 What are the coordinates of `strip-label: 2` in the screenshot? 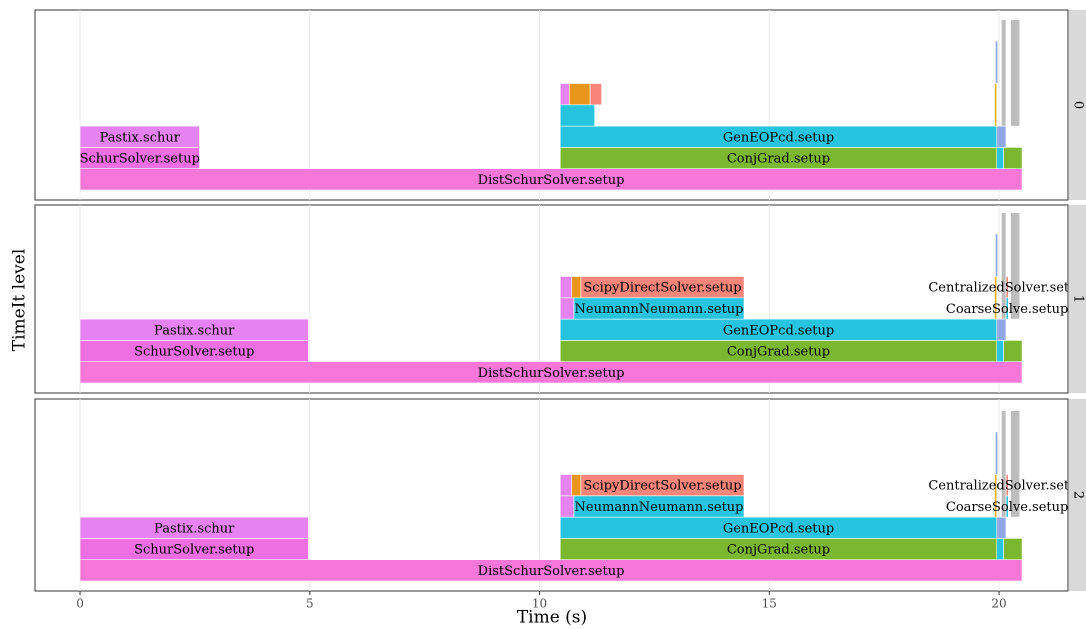 It's located at (1078, 495).